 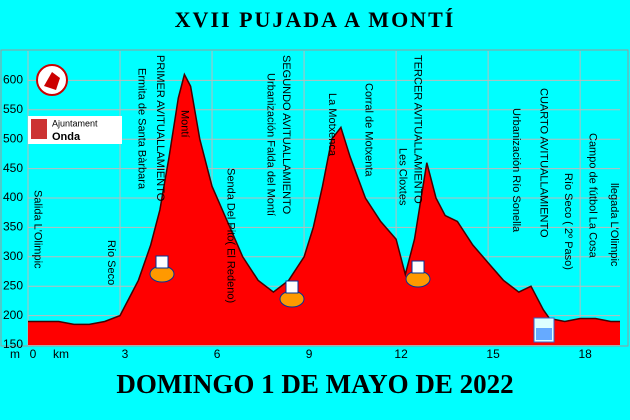 What do you see at coordinates (568, 221) in the screenshot?
I see `annotation: Río Seco ( 2º Paso)` at bounding box center [568, 221].